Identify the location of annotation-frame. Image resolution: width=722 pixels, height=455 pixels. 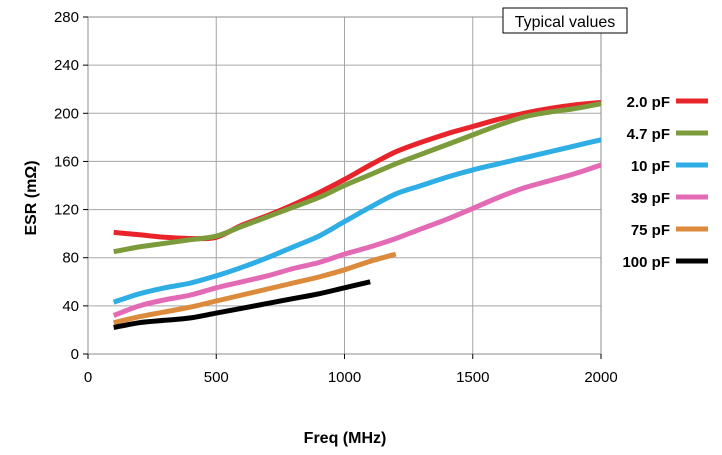
(565, 20).